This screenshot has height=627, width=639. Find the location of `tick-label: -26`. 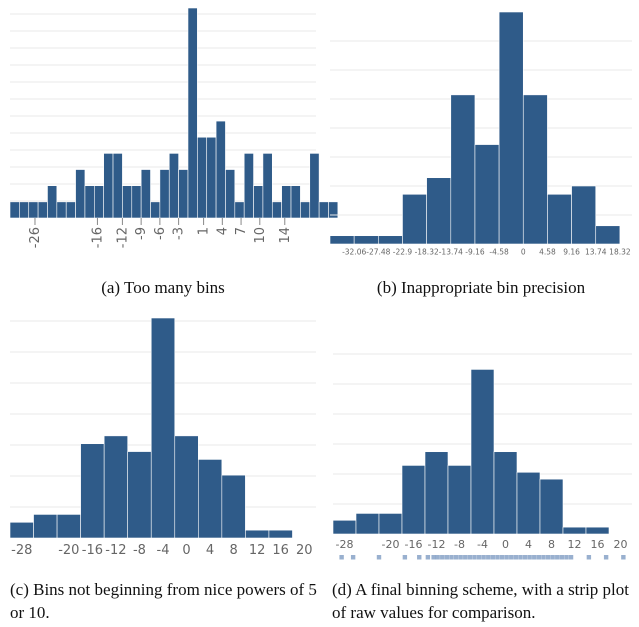

tick-label: -26 is located at coordinates (35, 237).